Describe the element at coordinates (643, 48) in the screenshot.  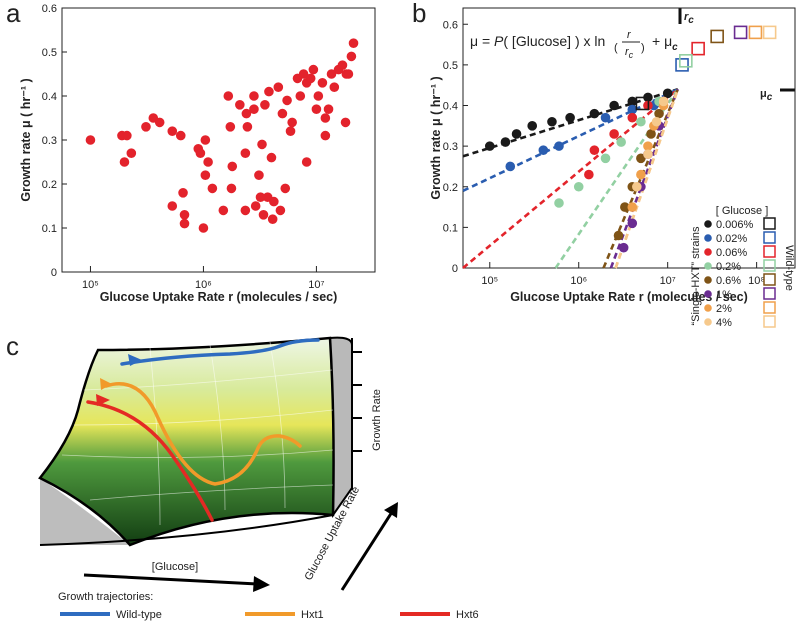
I see `eq-part: )` at that location.